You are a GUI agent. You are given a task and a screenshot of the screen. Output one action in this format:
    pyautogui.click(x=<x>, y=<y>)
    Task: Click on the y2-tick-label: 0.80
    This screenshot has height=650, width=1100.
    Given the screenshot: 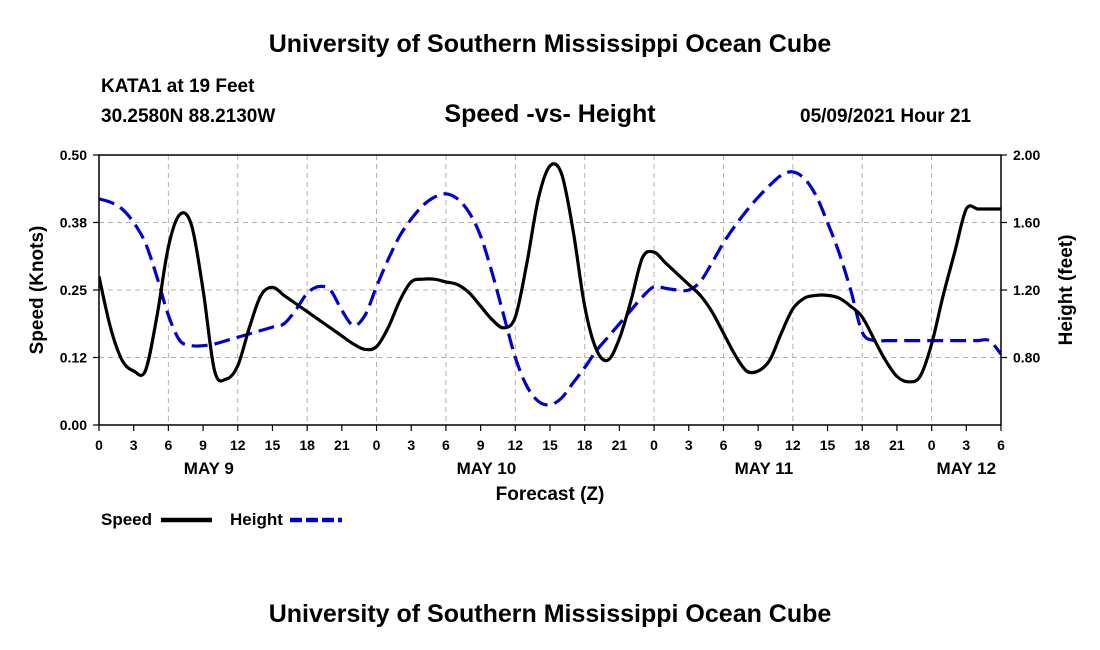 What is the action you would take?
    pyautogui.click(x=1026, y=358)
    